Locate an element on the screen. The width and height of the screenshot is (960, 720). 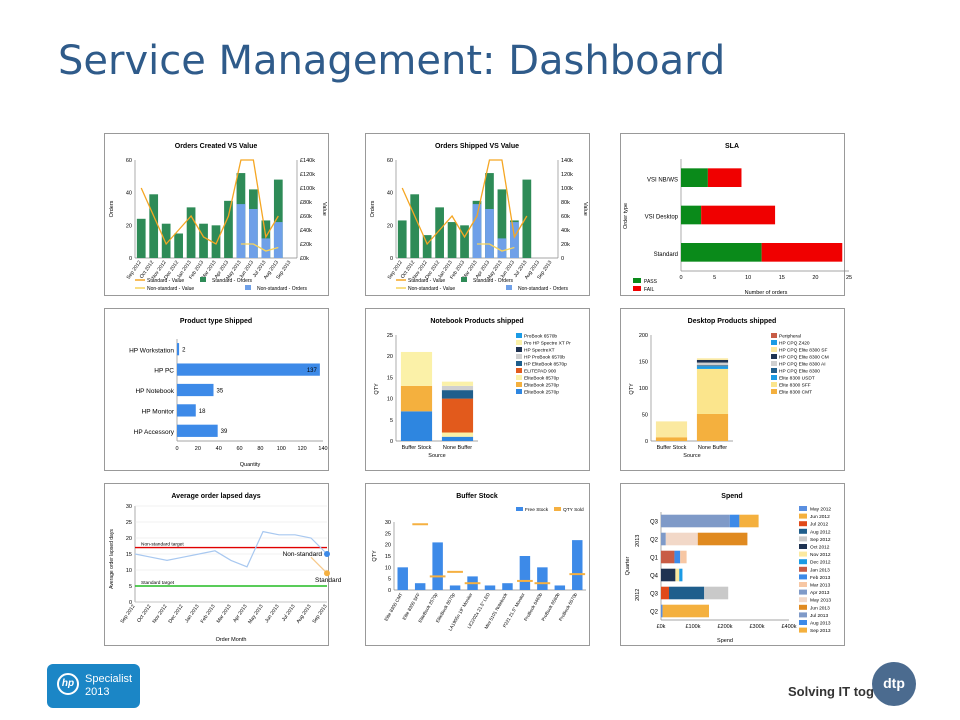
legend-label: HP CPQ Elite 8300 CM is located at coordinates (804, 358).